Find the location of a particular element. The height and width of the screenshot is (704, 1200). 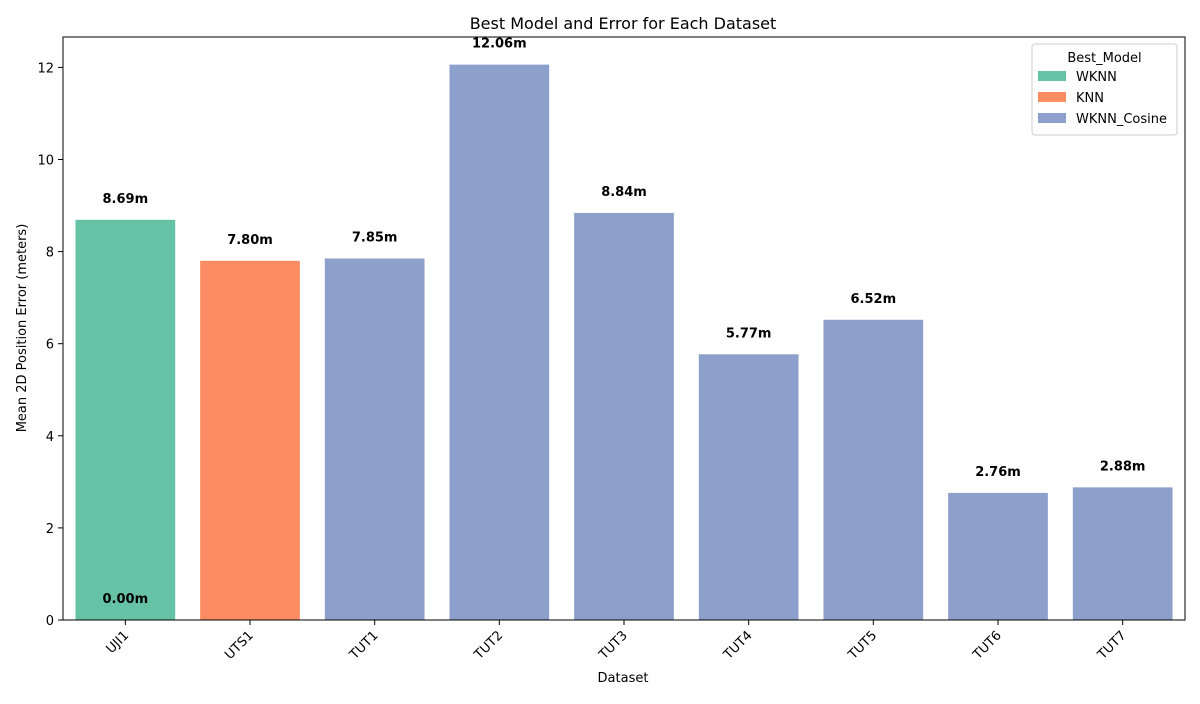

chart-title: Best Model and Error for Each Dataset is located at coordinates (623, 23).